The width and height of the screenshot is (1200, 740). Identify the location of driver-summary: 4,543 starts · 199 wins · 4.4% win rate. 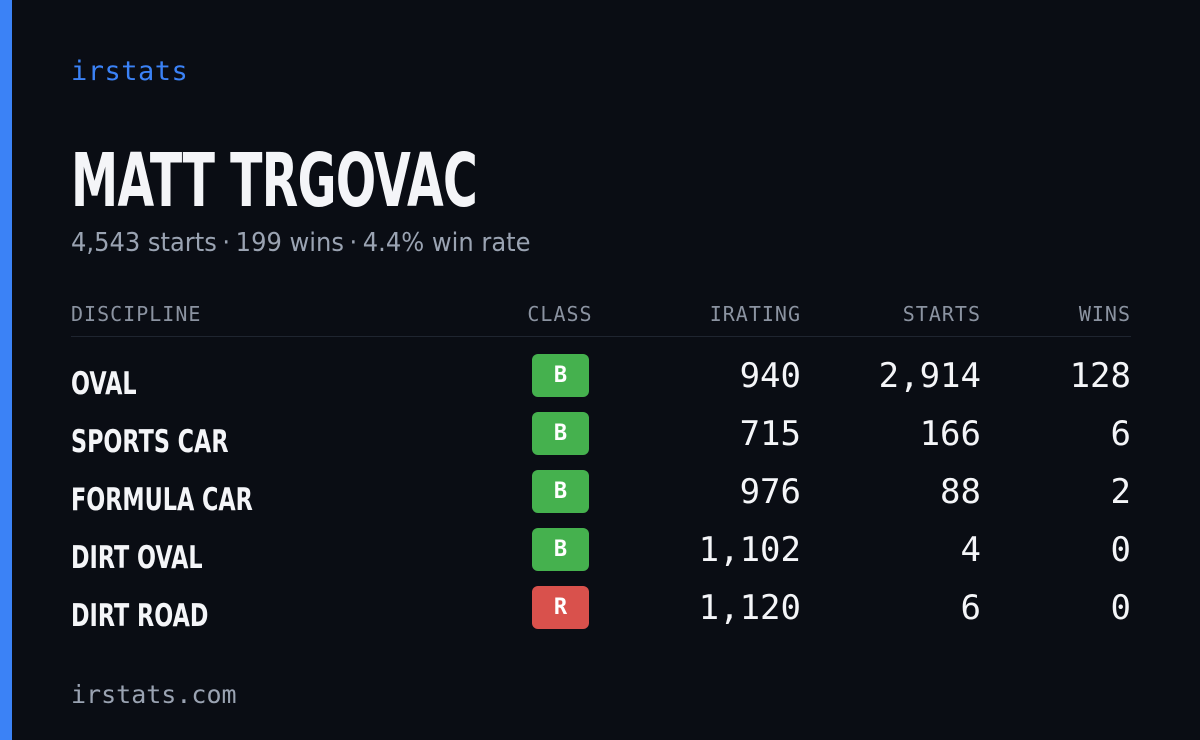
(301, 243).